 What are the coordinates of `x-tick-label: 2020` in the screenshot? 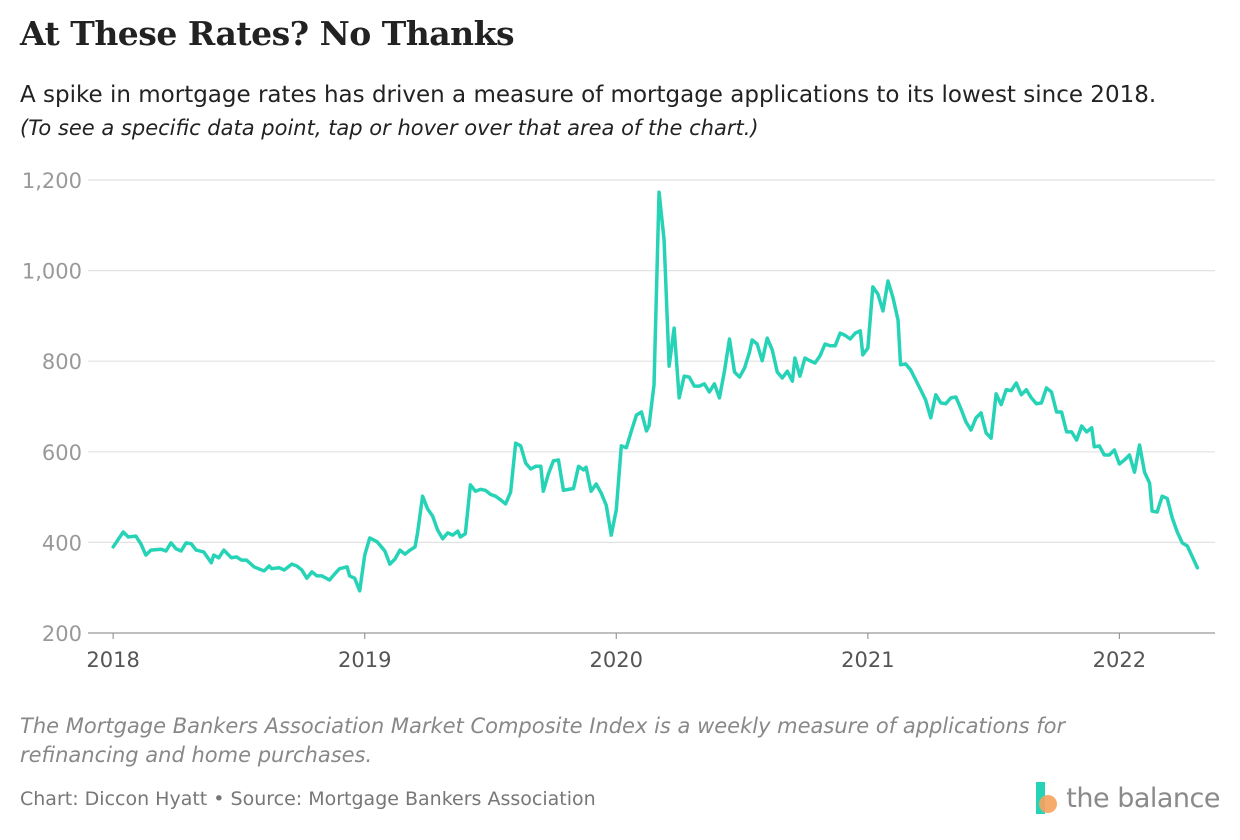 It's located at (616, 660).